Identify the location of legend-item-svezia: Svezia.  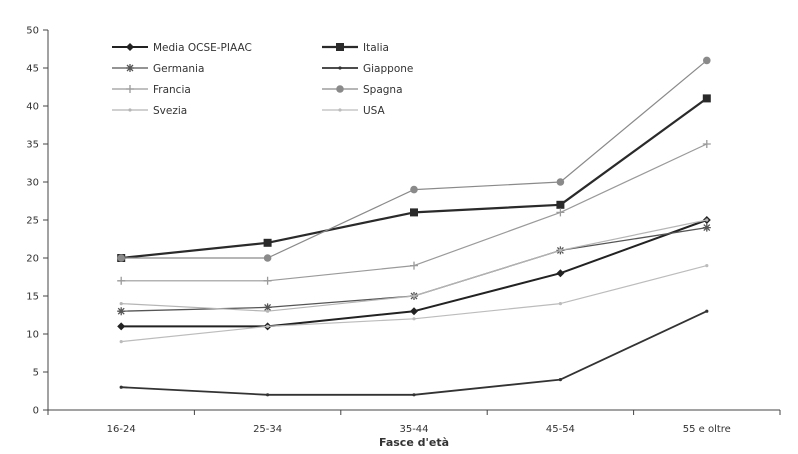
(149, 111).